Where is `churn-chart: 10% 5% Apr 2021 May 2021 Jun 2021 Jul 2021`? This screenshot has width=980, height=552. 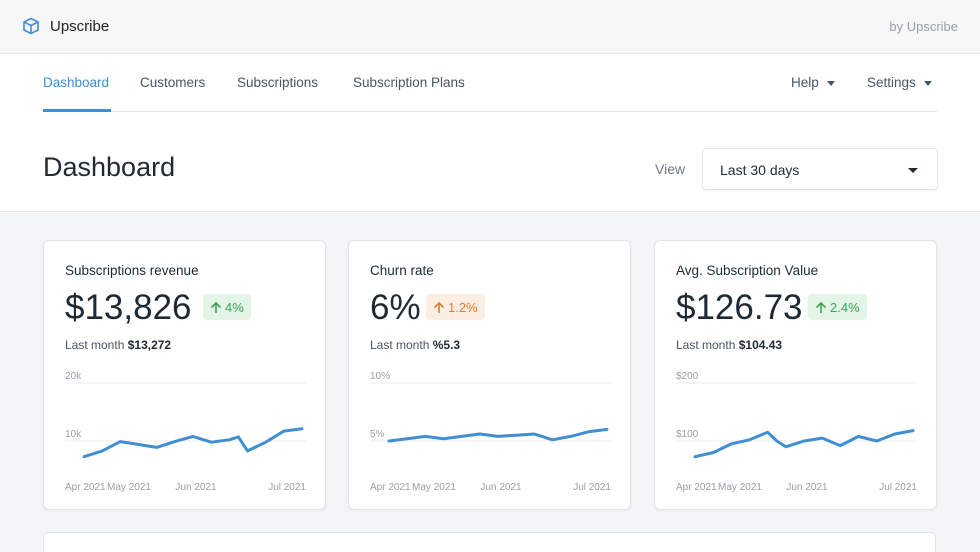 churn-chart: 10% 5% Apr 2021 May 2021 Jun 2021 Jul 2021 is located at coordinates (490, 432).